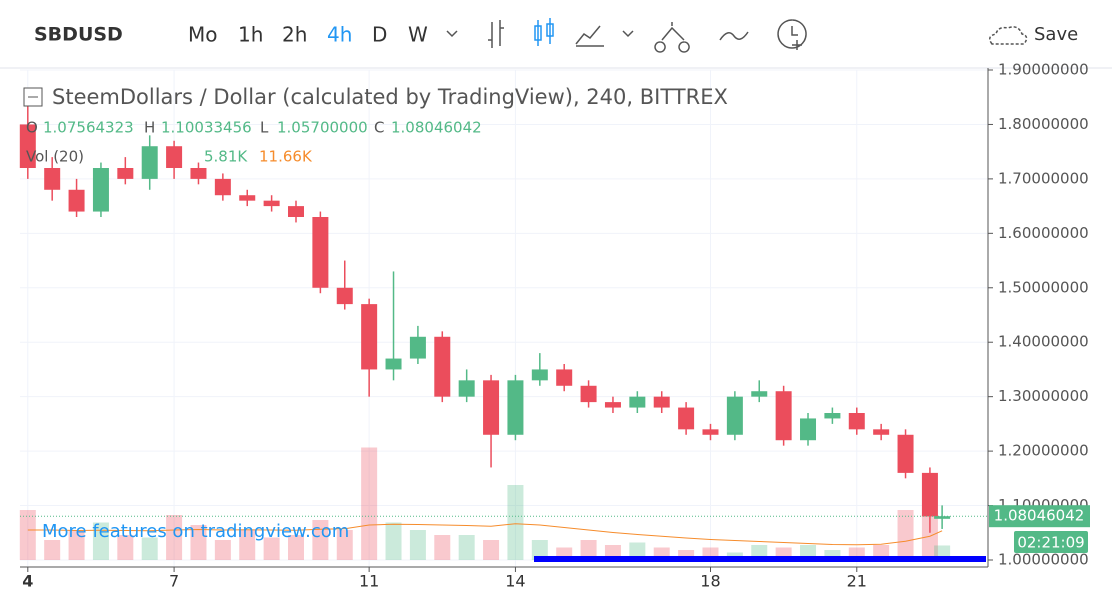 Image resolution: width=1112 pixels, height=599 pixels. What do you see at coordinates (544, 32) in the screenshot?
I see `candles-icon` at bounding box center [544, 32].